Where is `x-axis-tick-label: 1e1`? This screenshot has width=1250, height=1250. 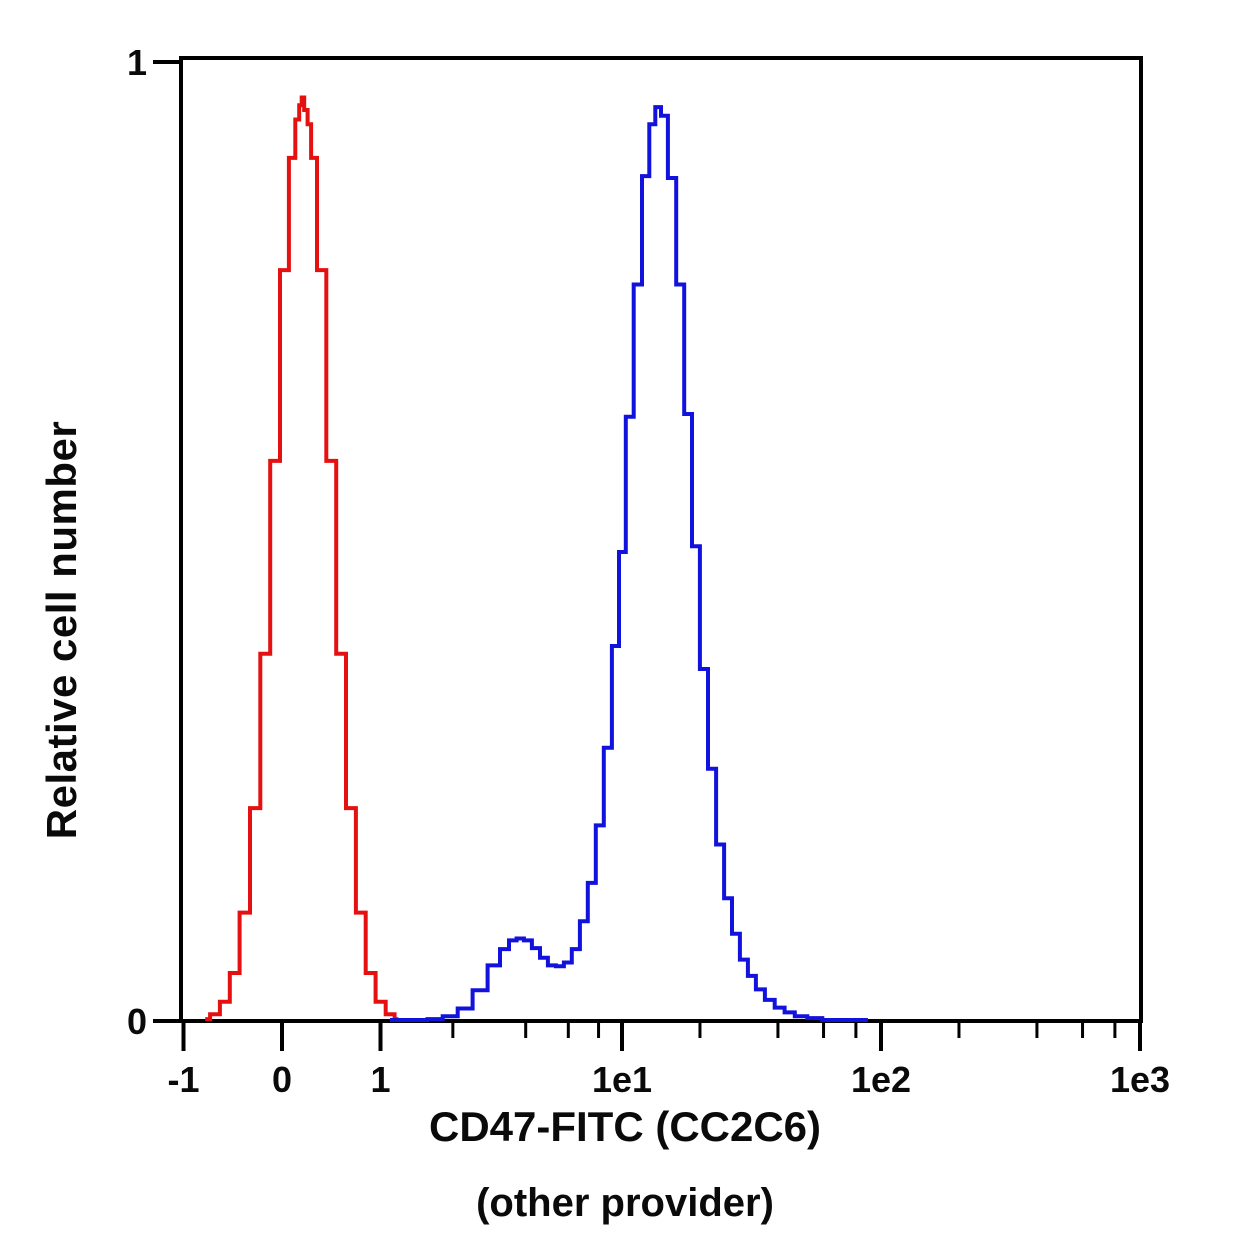 x-axis-tick-label: 1e1 is located at coordinates (622, 1079).